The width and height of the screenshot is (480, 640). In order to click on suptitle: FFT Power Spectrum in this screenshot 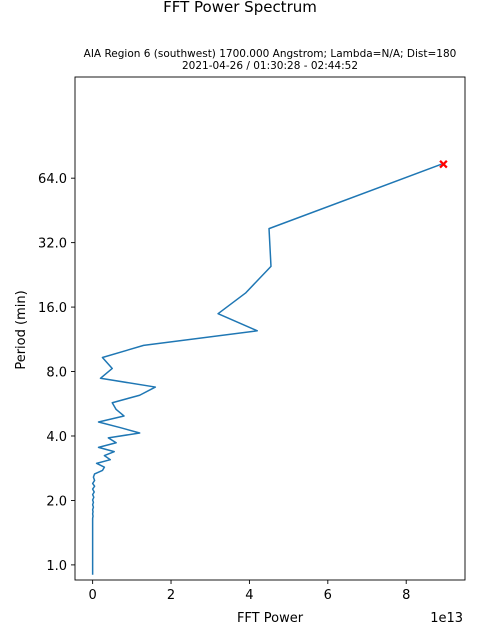, I will do `click(240, 8)`.